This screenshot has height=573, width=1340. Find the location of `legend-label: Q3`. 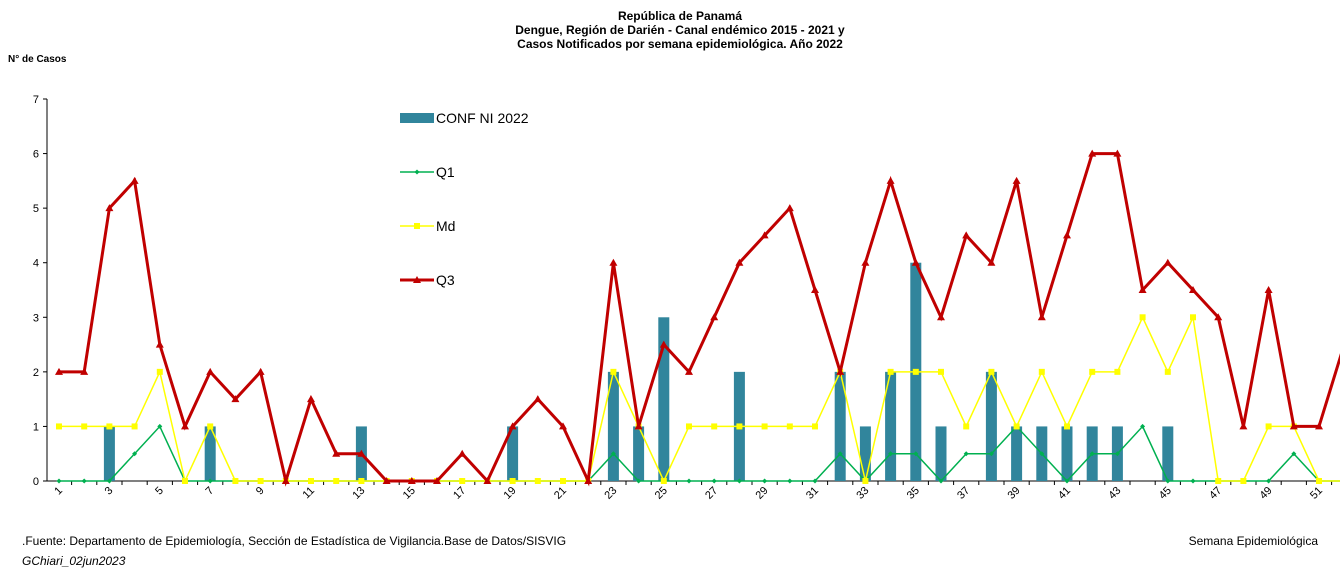

legend-label: Q3 is located at coordinates (445, 280).